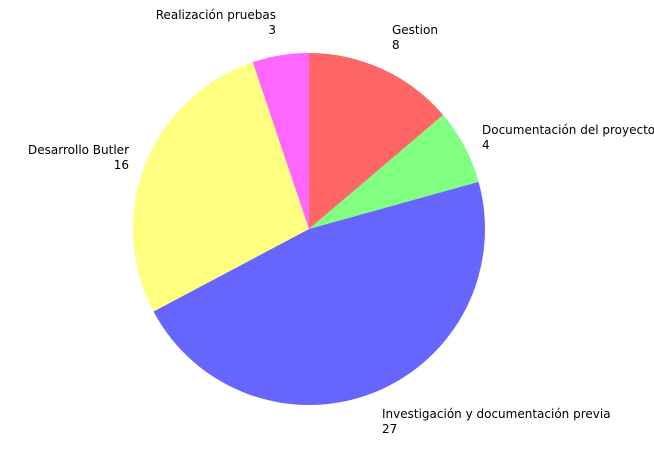  I want to click on slice-name-2: Documentación del proyecto, so click(568, 130).